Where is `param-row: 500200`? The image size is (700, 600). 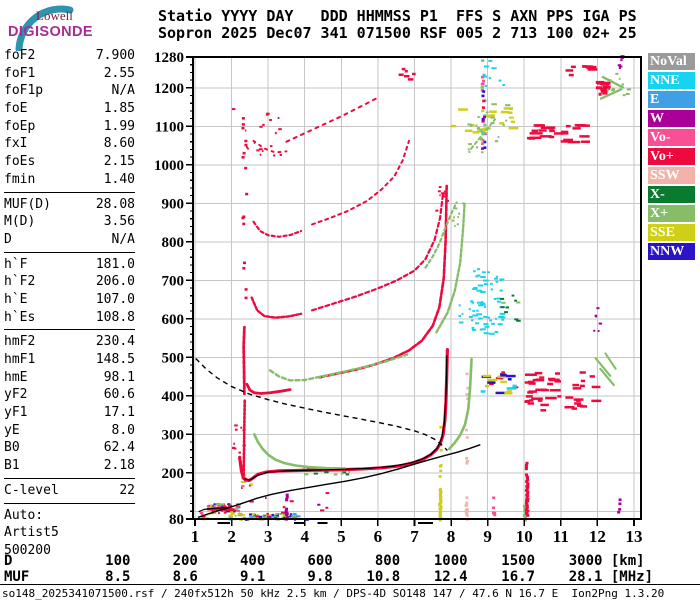
param-row: 500200 is located at coordinates (69, 551).